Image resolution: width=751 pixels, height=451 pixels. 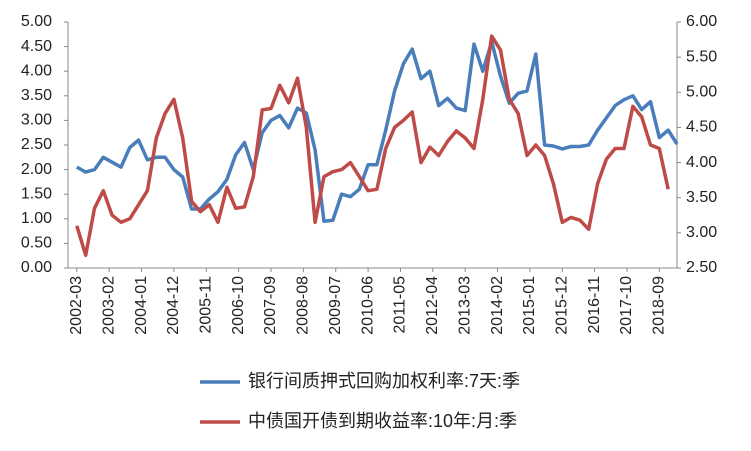 I want to click on x-tick-label: 2014-02, so click(x=497, y=305).